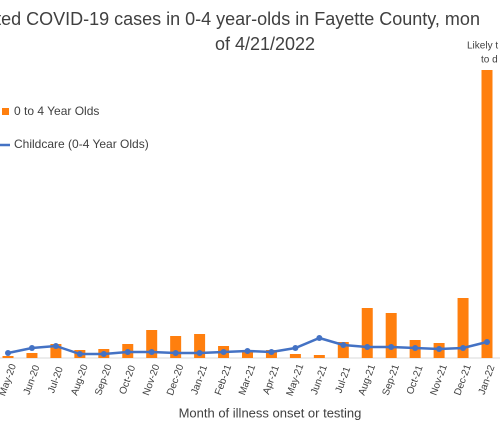  Describe the element at coordinates (104, 380) in the screenshot. I see `x-tick-label: Sep-20` at that location.